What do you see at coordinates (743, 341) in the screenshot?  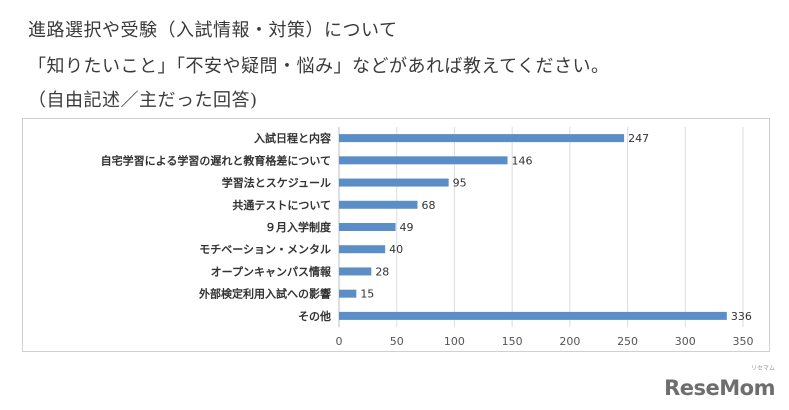 I see `x-tick-label: 350` at bounding box center [743, 341].